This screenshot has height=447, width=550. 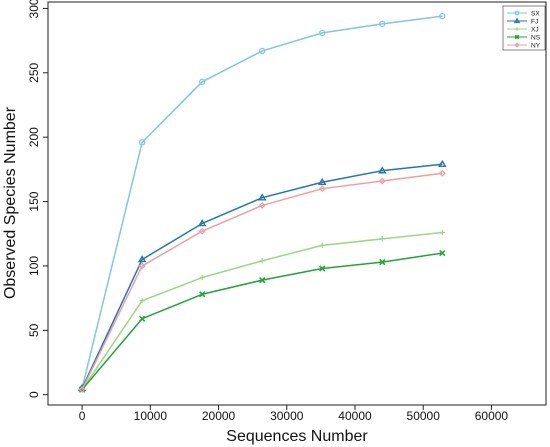 What do you see at coordinates (34, 201) in the screenshot?
I see `y-tick-label: 150` at bounding box center [34, 201].